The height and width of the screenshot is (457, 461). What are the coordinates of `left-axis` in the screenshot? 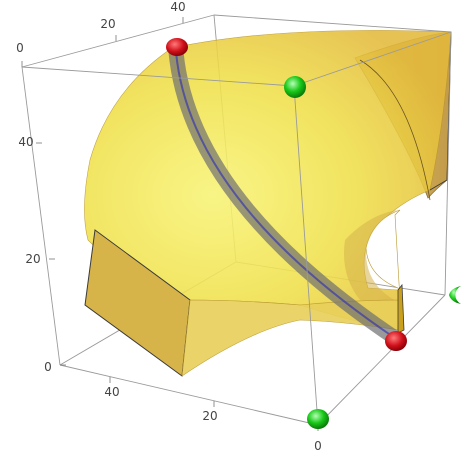 It's located at (51, 254).